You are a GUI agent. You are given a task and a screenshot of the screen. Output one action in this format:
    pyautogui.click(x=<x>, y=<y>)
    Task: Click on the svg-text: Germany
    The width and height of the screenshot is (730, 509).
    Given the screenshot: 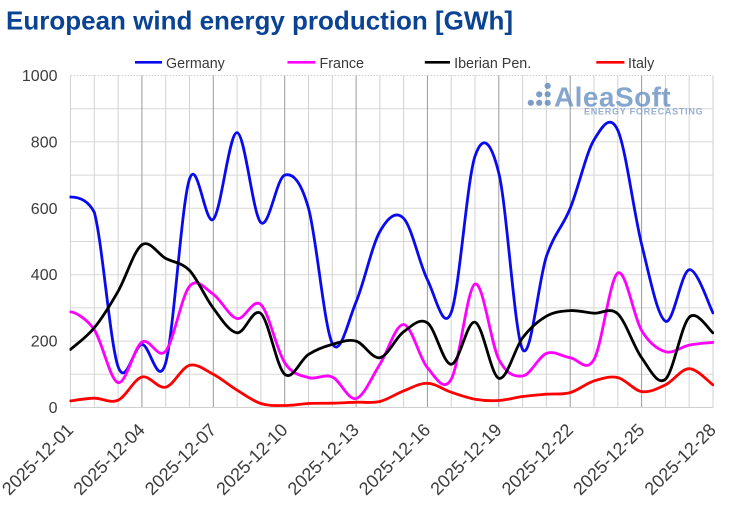 What is the action you would take?
    pyautogui.click(x=196, y=64)
    